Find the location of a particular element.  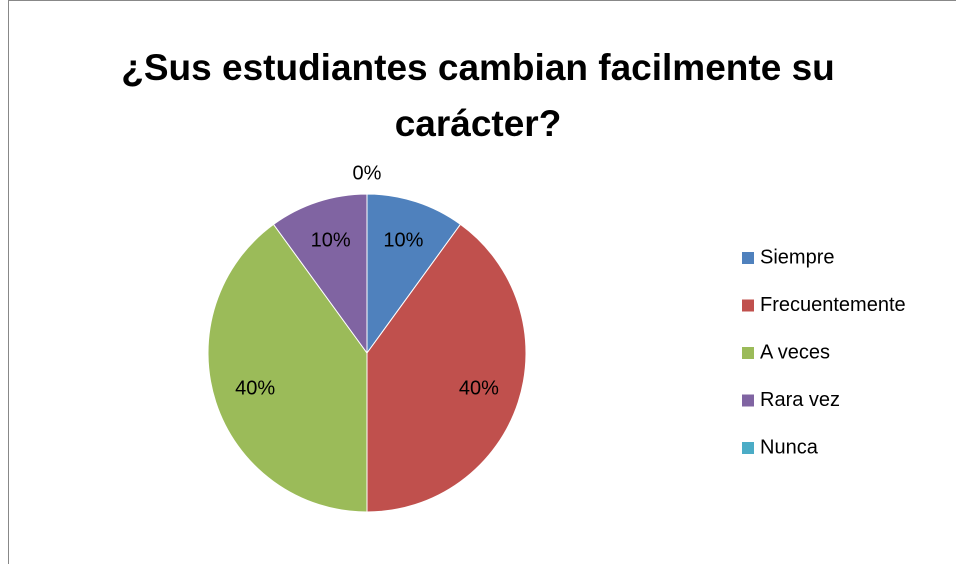

legend-label: Siempre is located at coordinates (797, 257).